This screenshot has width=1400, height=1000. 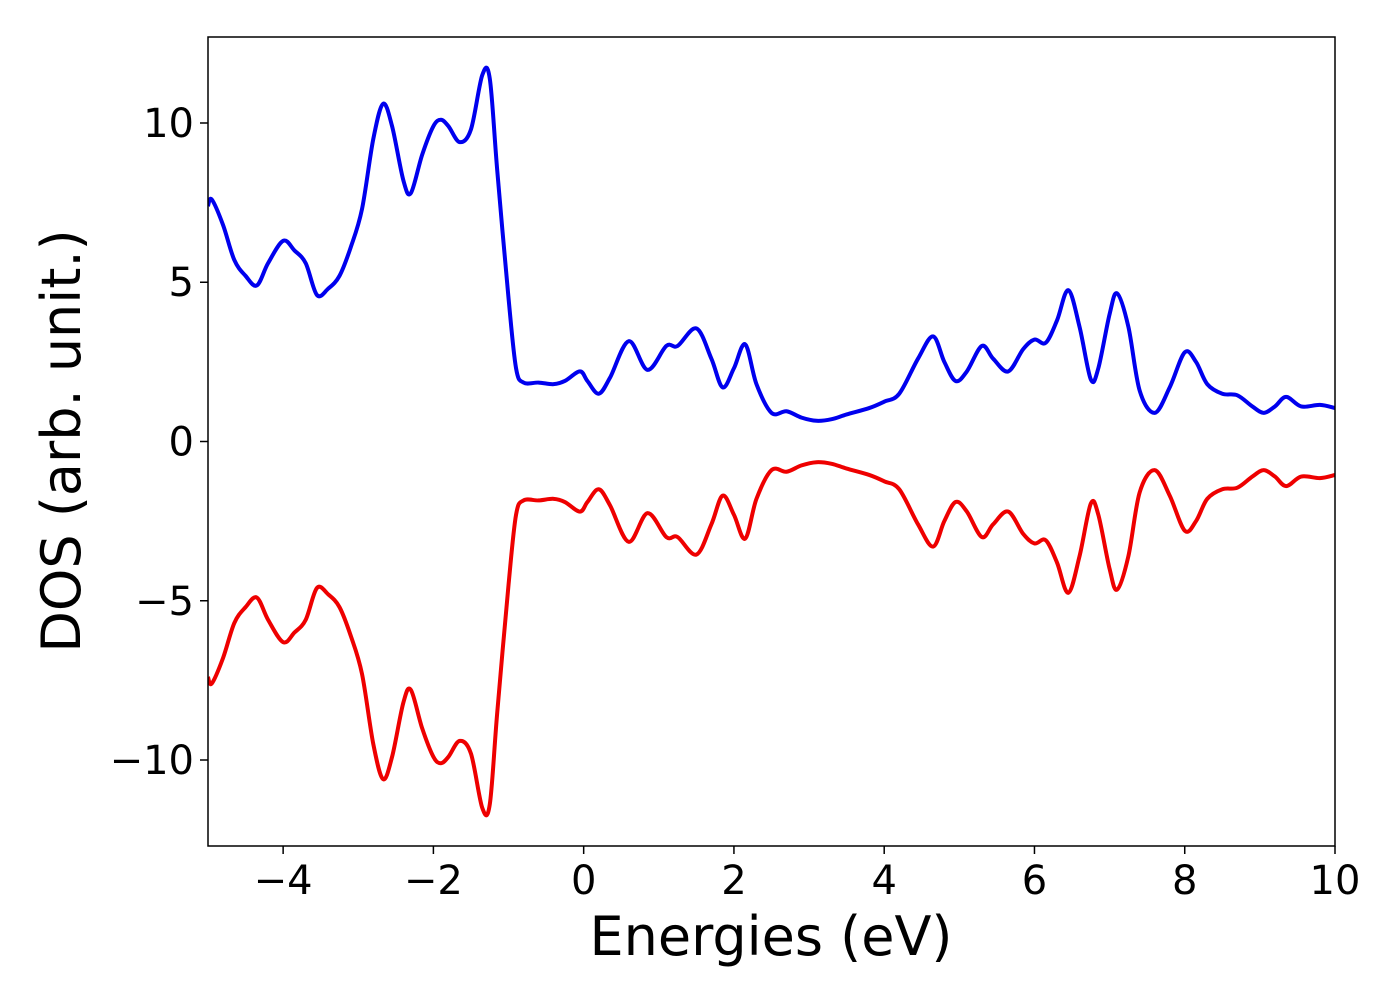 I want to click on y-tick-label: 10, so click(x=168, y=124).